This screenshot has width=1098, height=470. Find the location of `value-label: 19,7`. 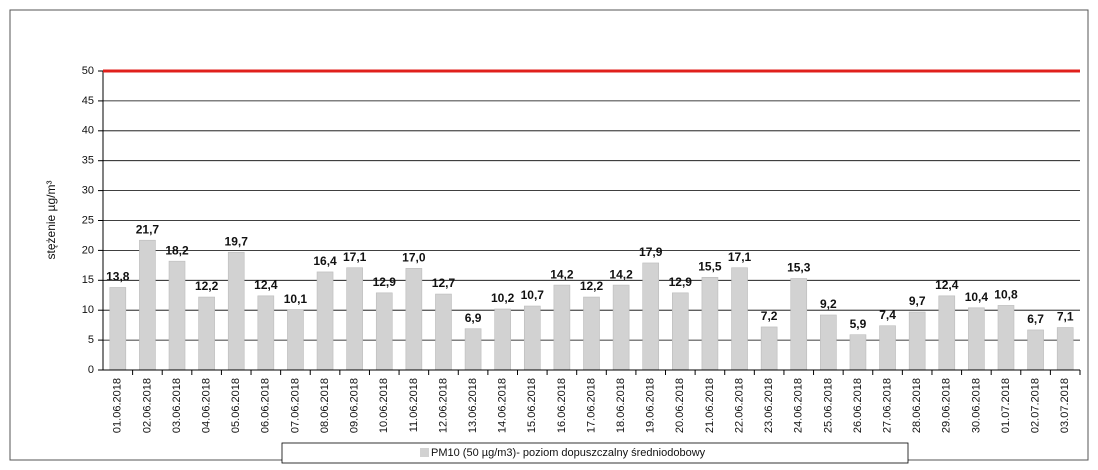

value-label: 19,7 is located at coordinates (237, 241).